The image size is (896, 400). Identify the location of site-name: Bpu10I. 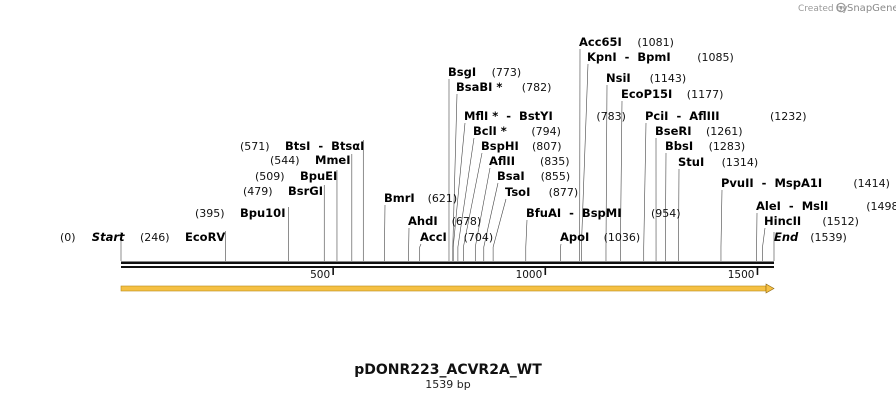
(262, 213).